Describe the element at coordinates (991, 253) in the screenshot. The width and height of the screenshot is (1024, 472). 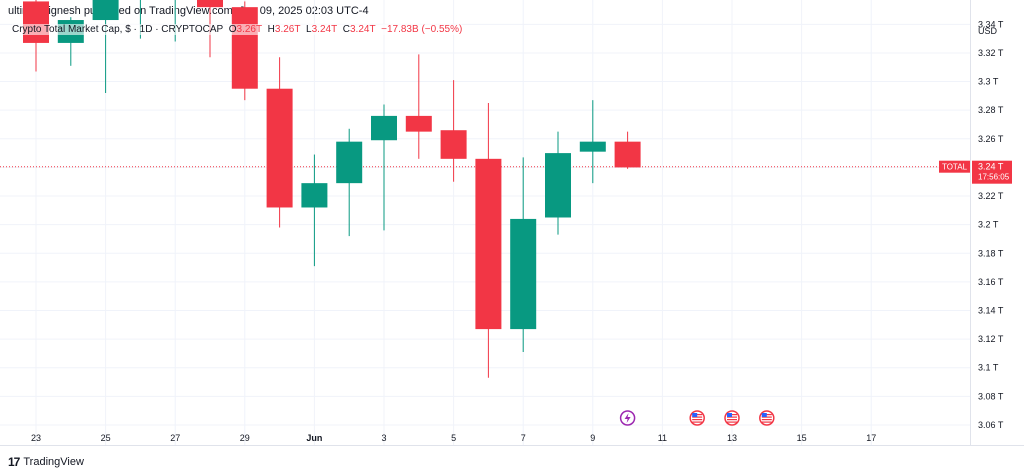
I see `y-tick-label: 3.18 T` at that location.